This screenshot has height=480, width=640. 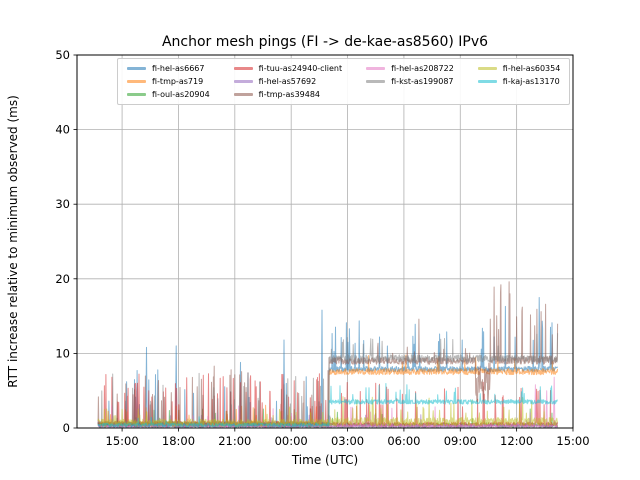 I want to click on legend-label: fi-kaj-as13170, so click(x=531, y=81).